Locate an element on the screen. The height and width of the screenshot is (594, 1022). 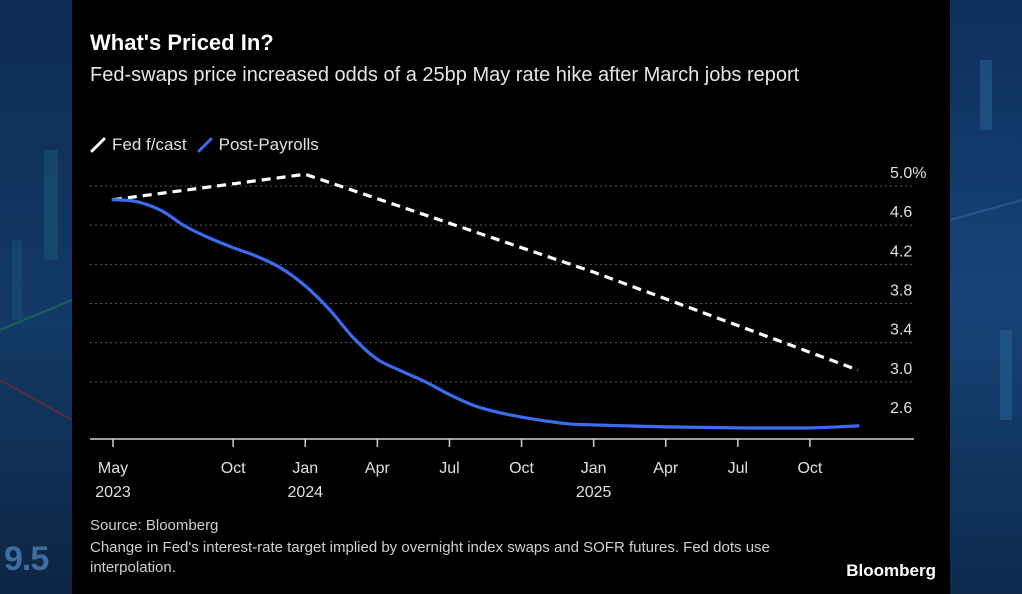
chart-legend: Fed f/cast Post-Payrolls is located at coordinates (204, 145).